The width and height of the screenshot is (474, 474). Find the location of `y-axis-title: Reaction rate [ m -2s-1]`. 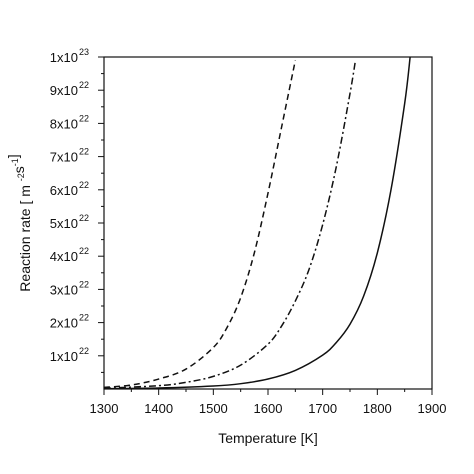

y-axis-title: Reaction rate [ m -2s-1] is located at coordinates (19, 222).